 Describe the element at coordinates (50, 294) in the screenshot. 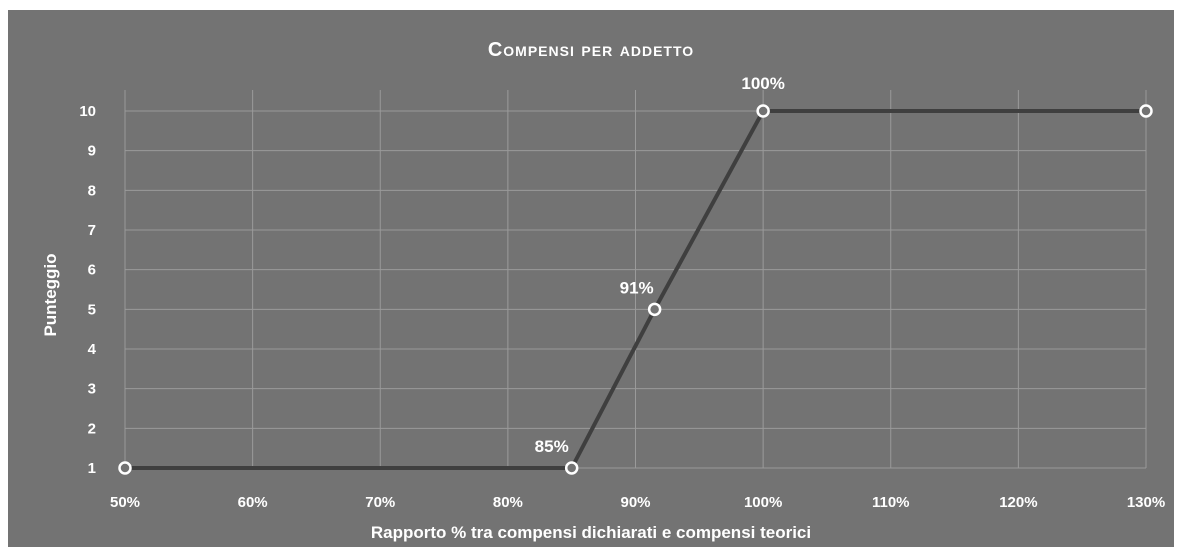

I see `y-axis-title: Punteggio` at that location.